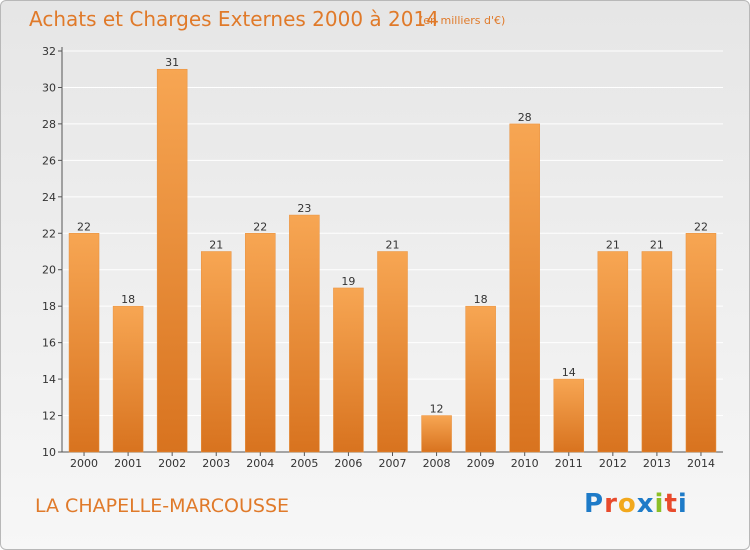 This screenshot has height=550, width=750. I want to click on bar-2005, so click(304, 333).